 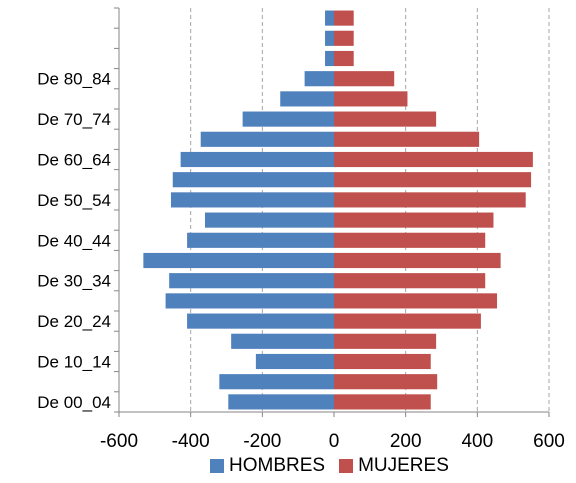 What do you see at coordinates (74, 240) in the screenshot?
I see `y-tick-label-8: De 40_44` at bounding box center [74, 240].